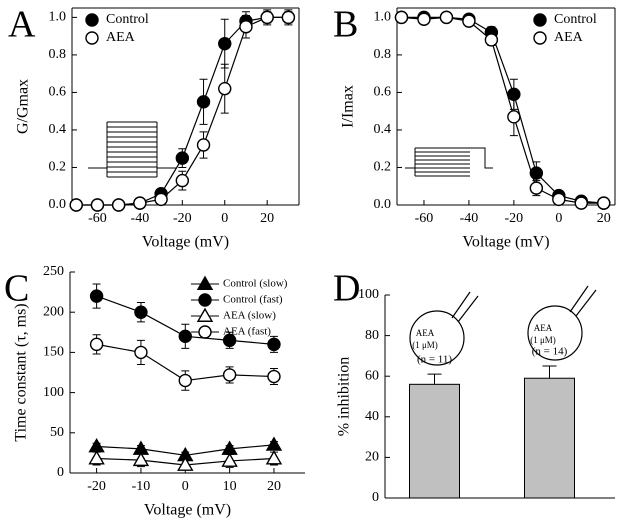 The width and height of the screenshot is (629, 524). Describe the element at coordinates (550, 352) in the screenshot. I see `n-label: (n = 14)` at that location.